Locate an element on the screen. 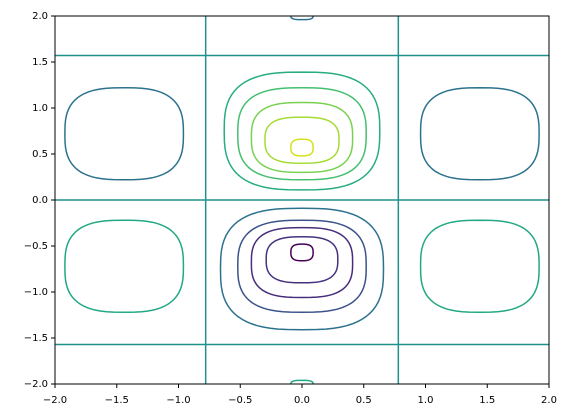 The width and height of the screenshot is (570, 418). x-tick-label: 2.0 is located at coordinates (549, 400).